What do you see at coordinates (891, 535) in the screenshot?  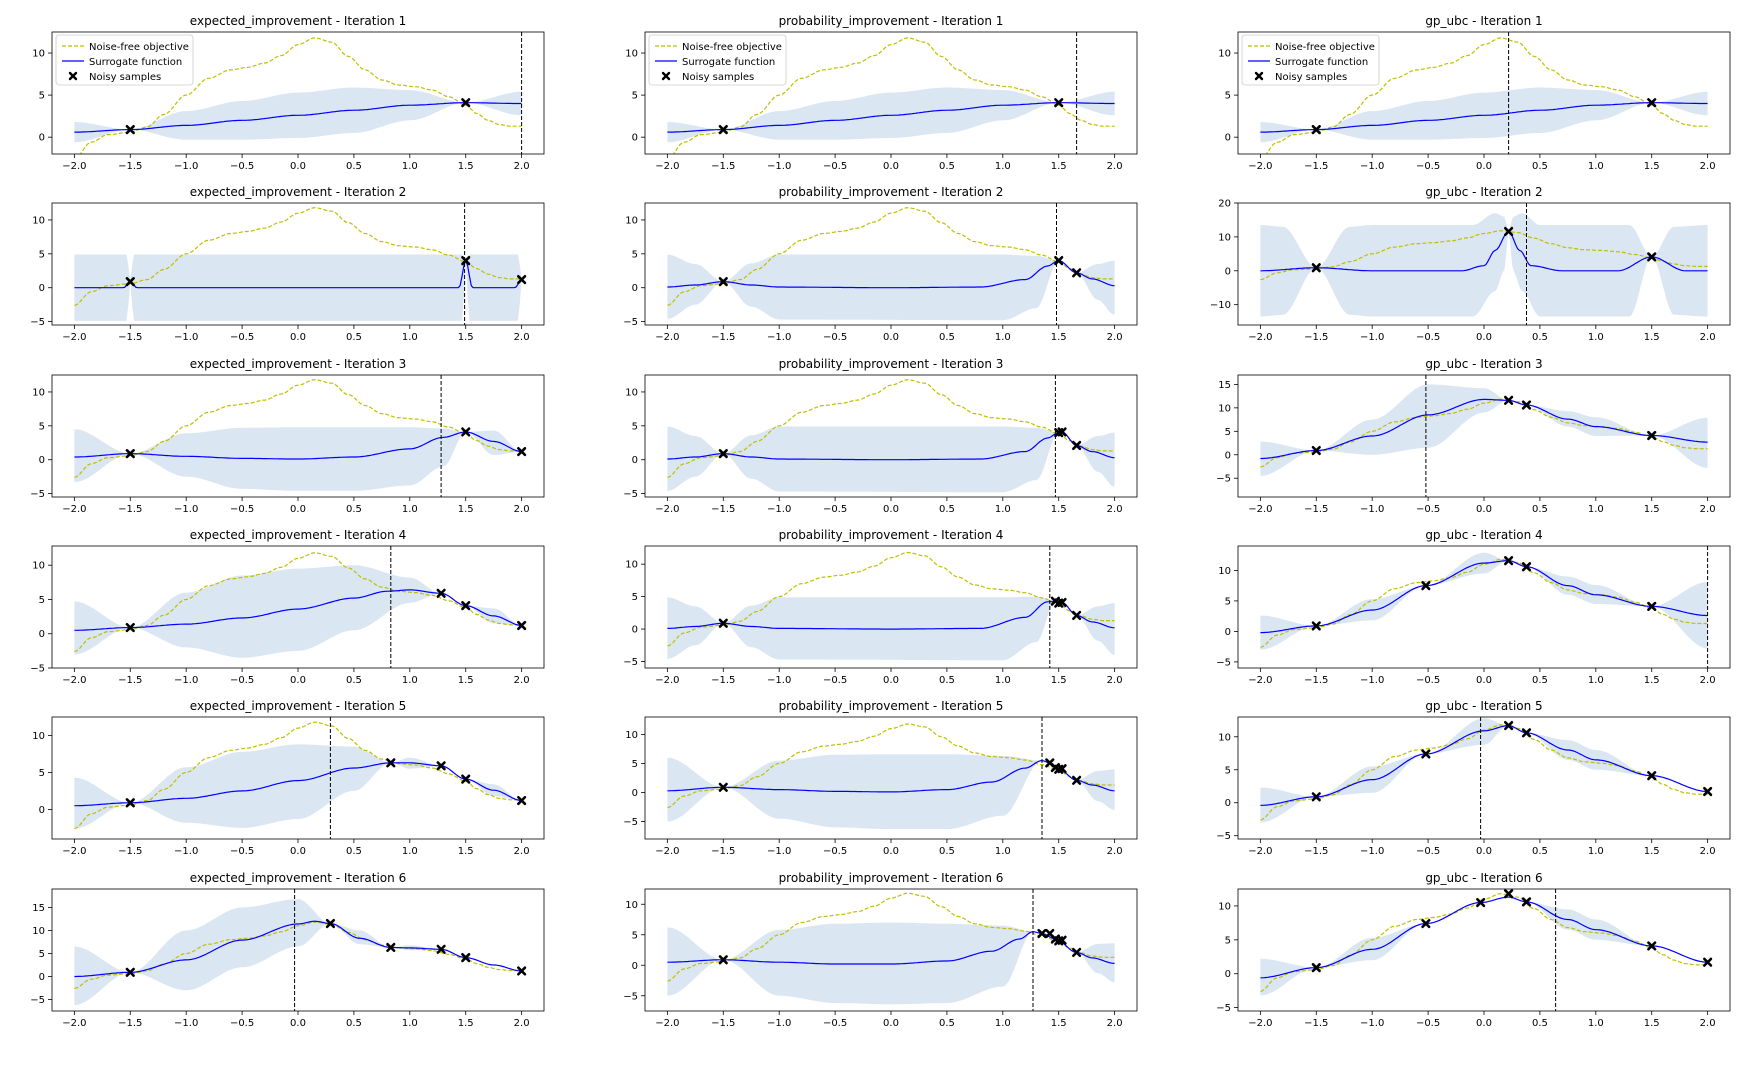 I see `subplot-title: probability_improvement - Iteration 4` at bounding box center [891, 535].